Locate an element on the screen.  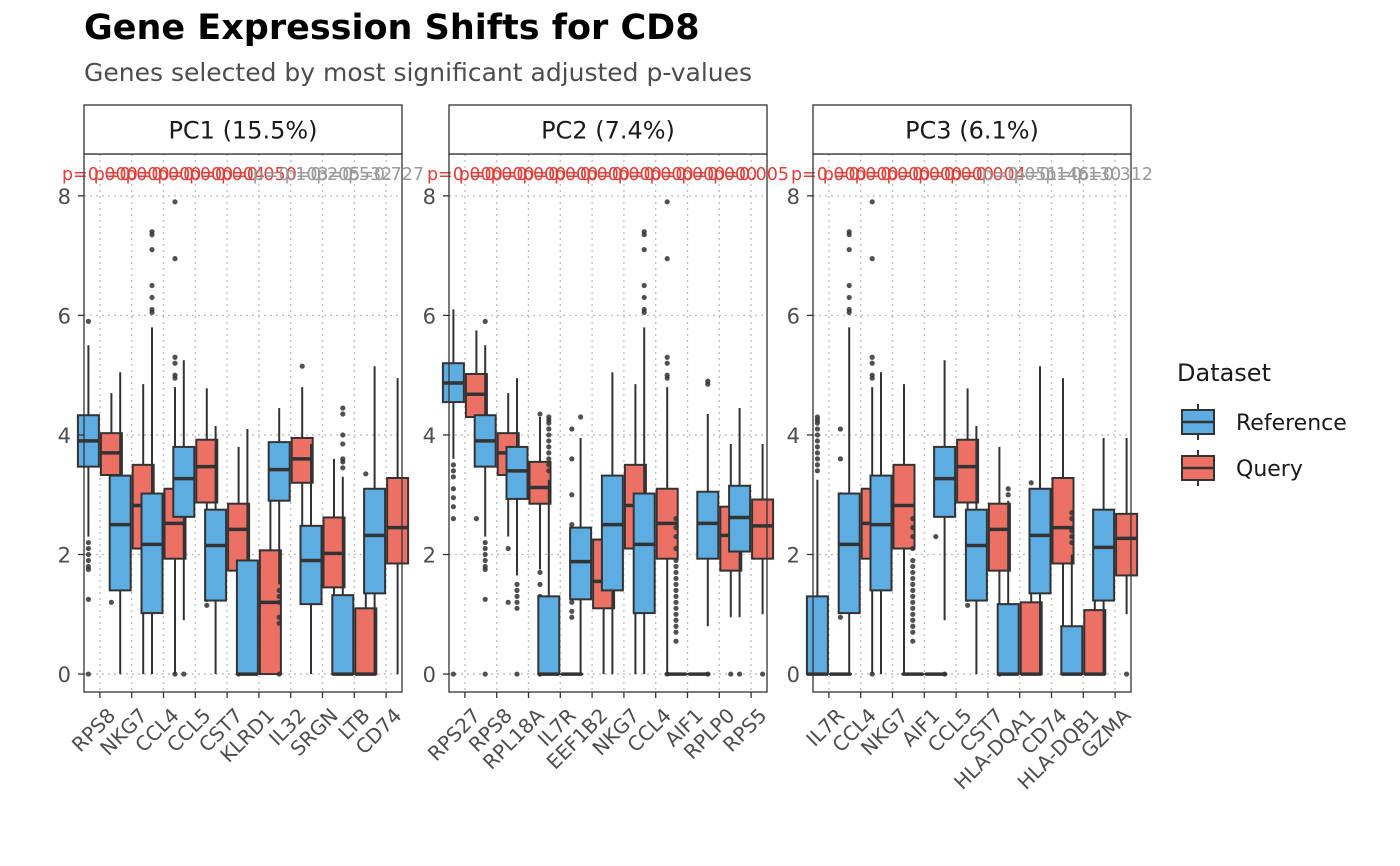
chart-title: Gene Expression Shifts for CD8 is located at coordinates (392, 28).